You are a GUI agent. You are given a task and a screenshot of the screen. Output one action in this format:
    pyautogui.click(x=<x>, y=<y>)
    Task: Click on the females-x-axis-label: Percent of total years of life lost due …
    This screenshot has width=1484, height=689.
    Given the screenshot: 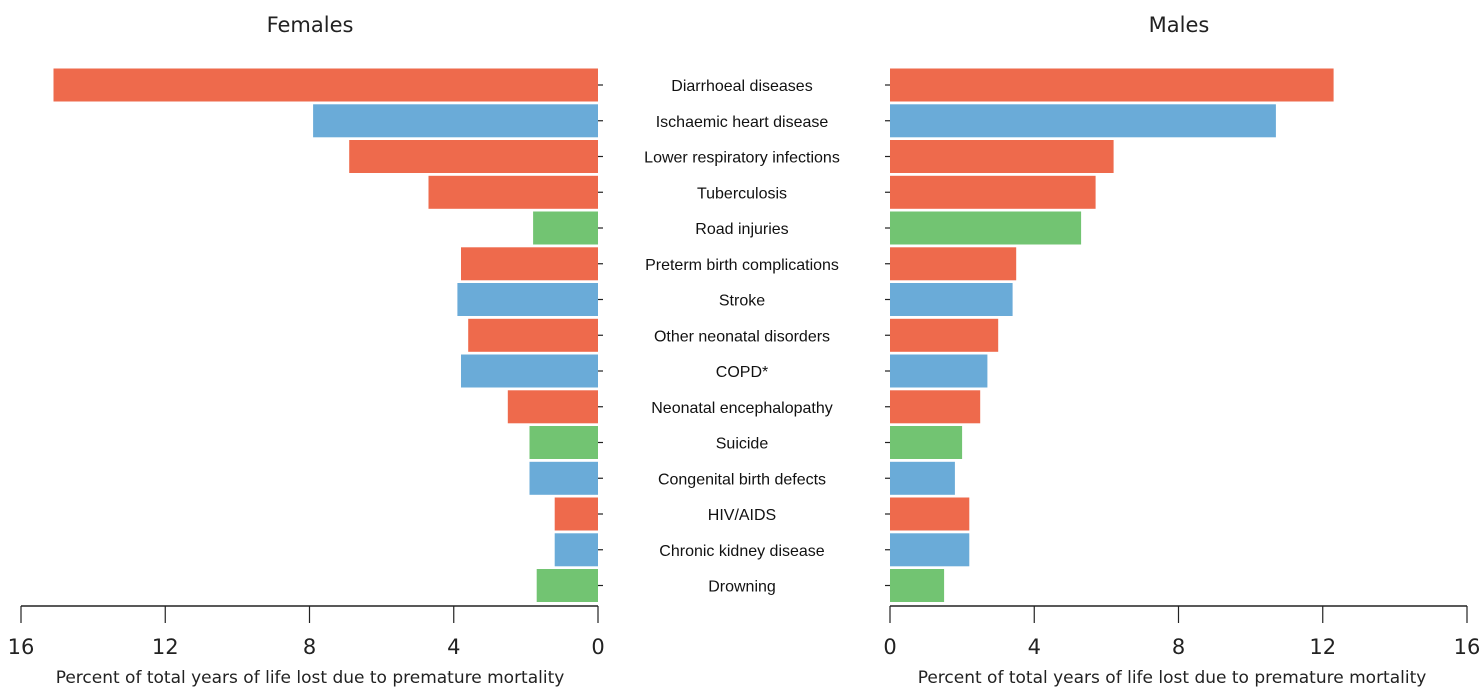 What is the action you would take?
    pyautogui.click(x=310, y=678)
    